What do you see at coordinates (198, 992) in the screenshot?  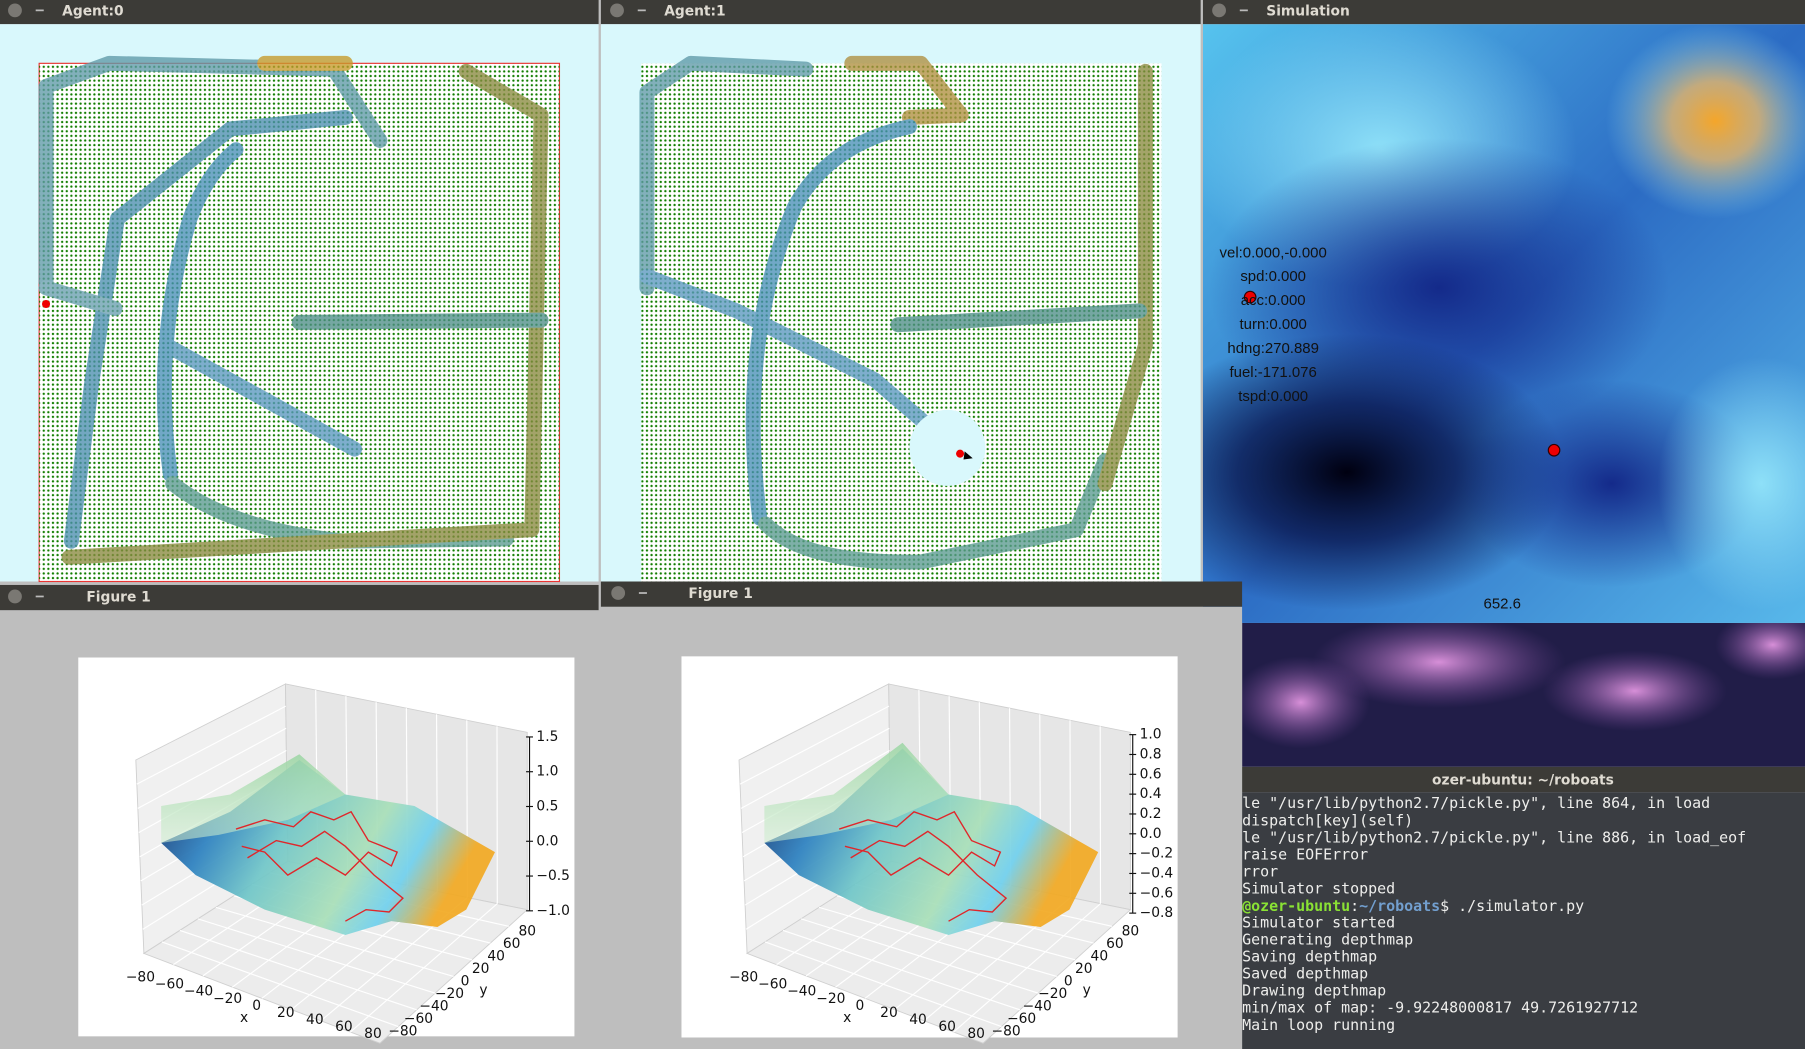 I see `x-tick-label: −40` at bounding box center [198, 992].